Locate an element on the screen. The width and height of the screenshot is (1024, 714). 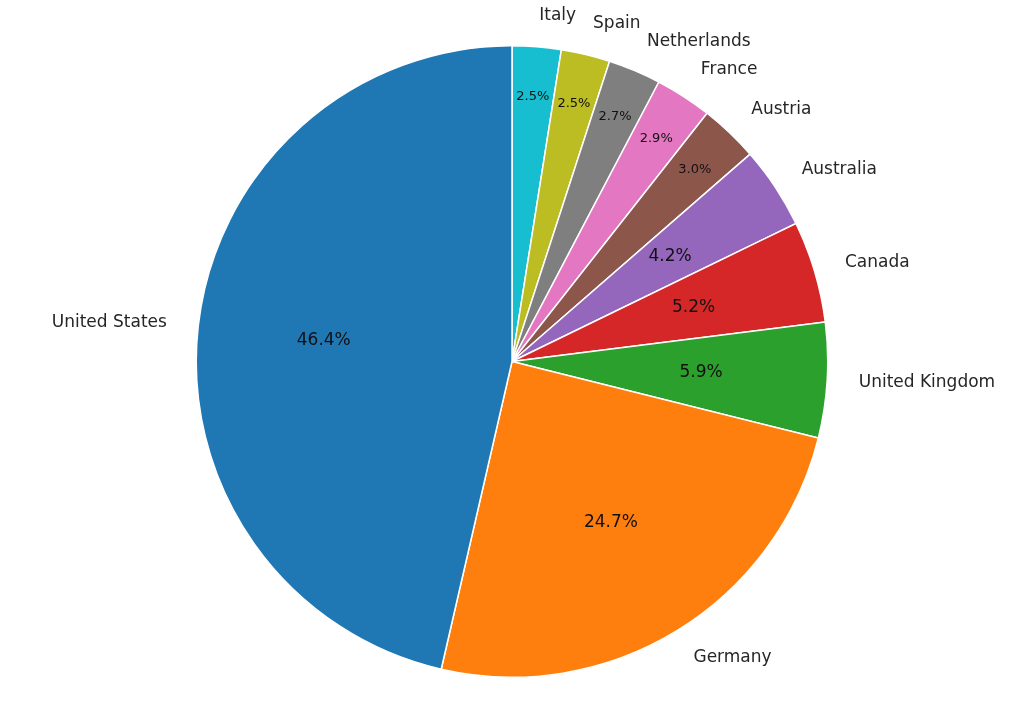
data-label: 24.7% is located at coordinates (610, 521).